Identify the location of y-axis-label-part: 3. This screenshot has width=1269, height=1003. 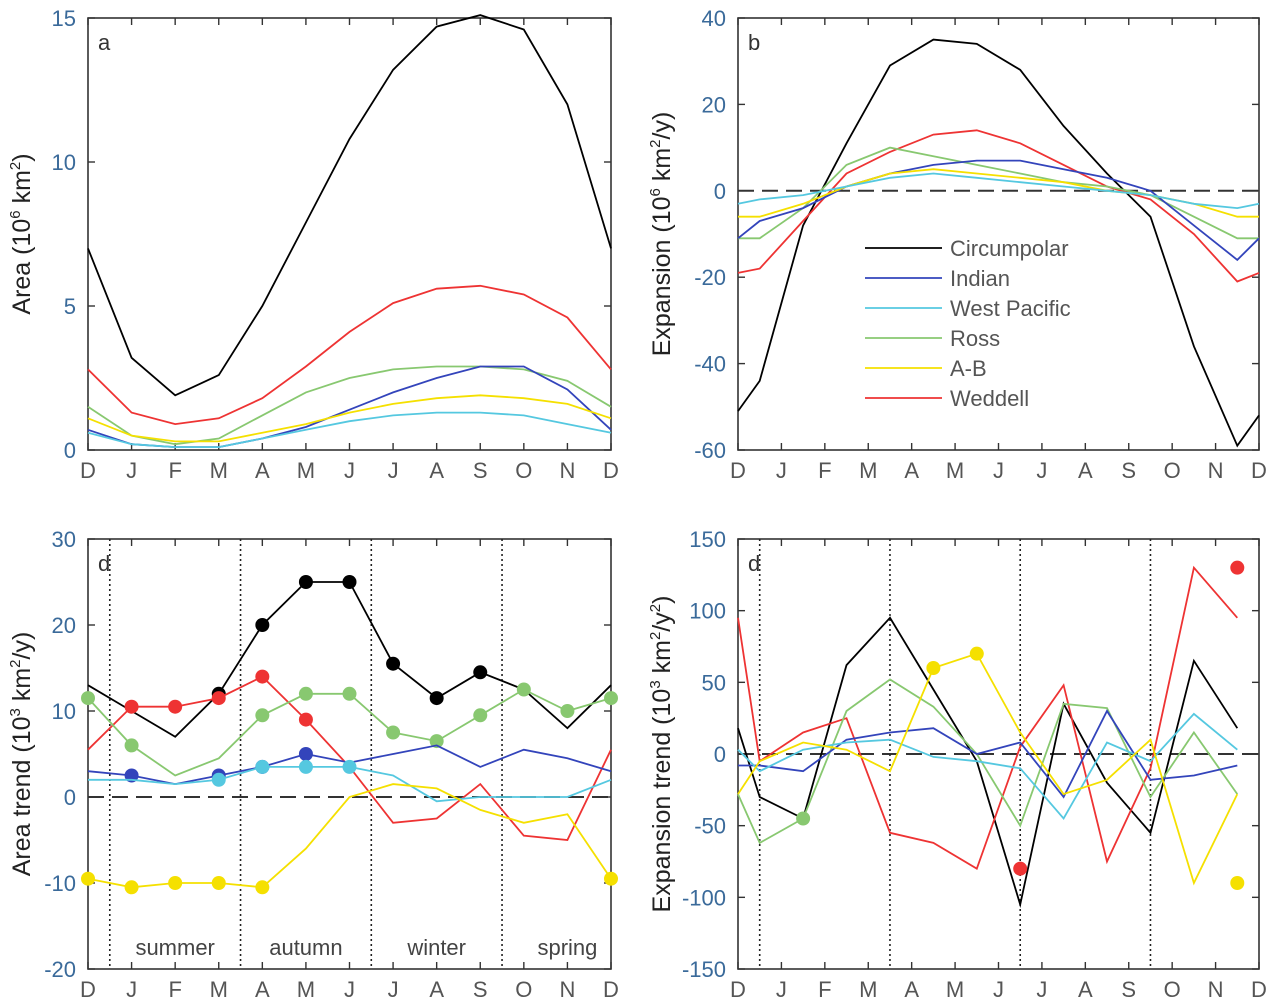
(655, 684).